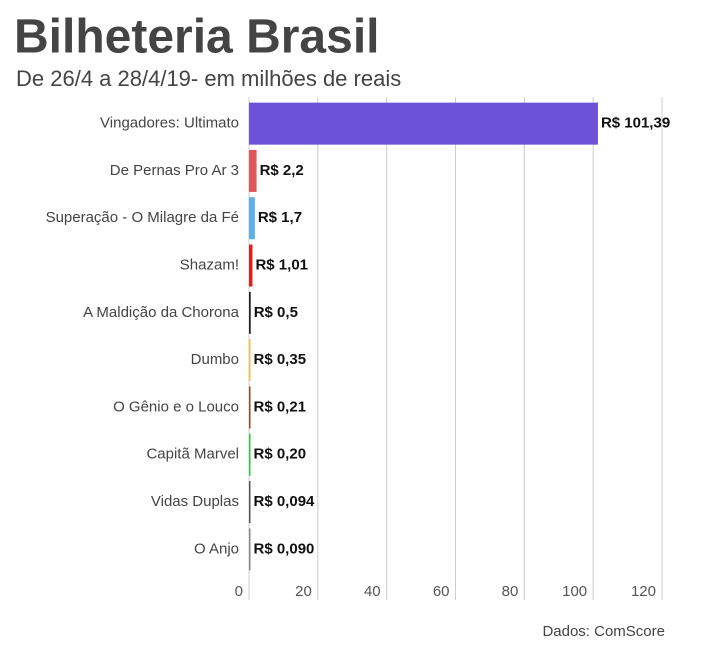 The image size is (713, 656). What do you see at coordinates (176, 406) in the screenshot?
I see `y-tick-label: O Gênio e o Louco` at bounding box center [176, 406].